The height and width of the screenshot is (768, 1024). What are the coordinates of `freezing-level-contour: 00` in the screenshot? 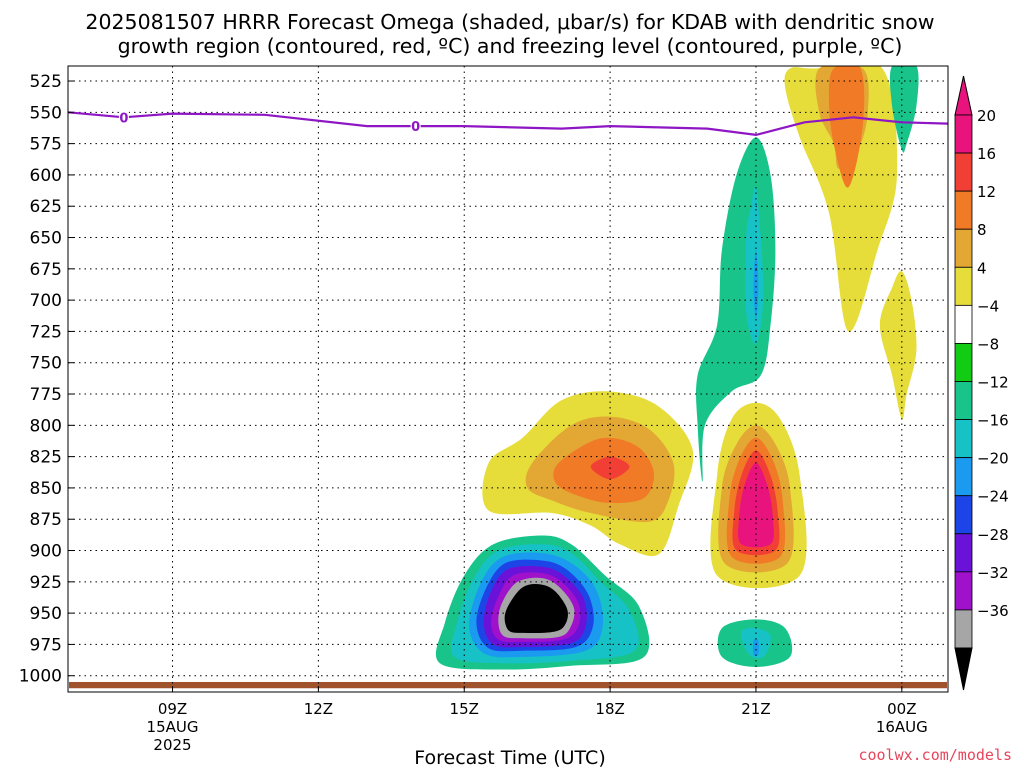 It's located at (508, 123).